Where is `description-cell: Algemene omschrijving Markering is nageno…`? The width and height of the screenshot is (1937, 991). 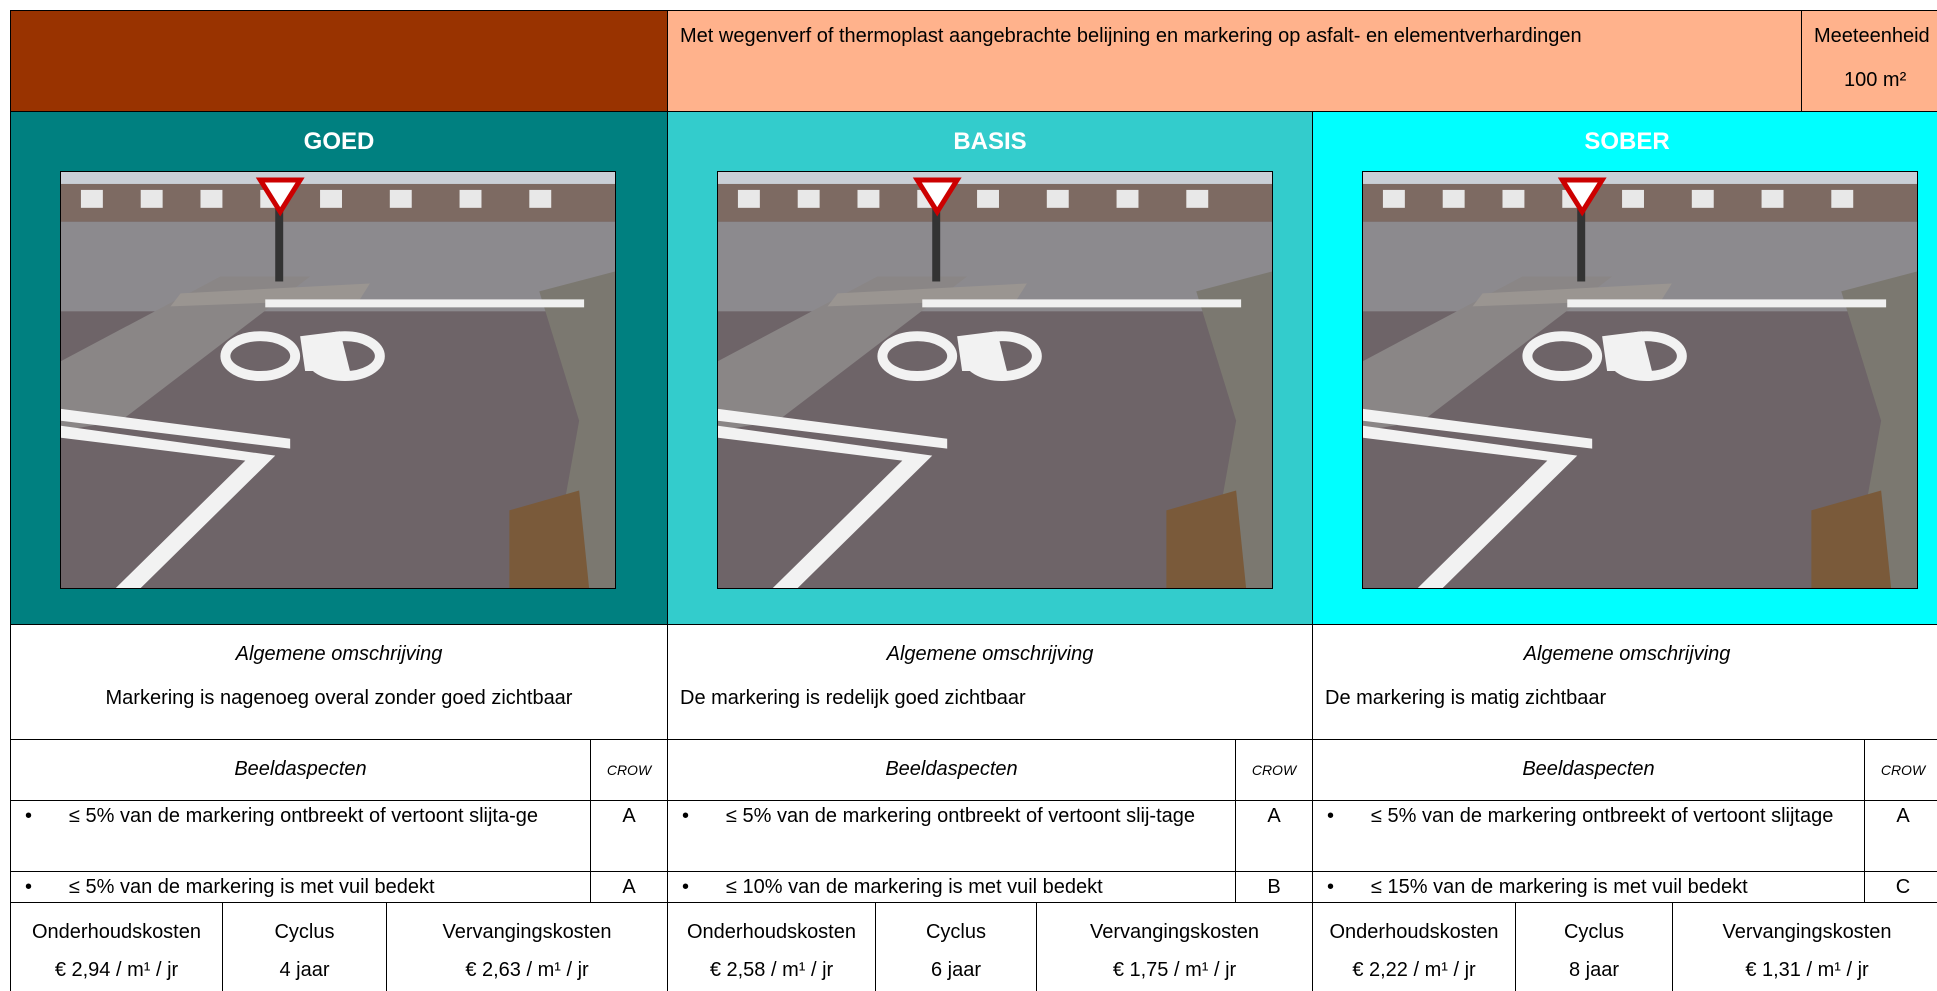 description-cell: Algemene omschrijving Markering is nageno… is located at coordinates (339, 682).